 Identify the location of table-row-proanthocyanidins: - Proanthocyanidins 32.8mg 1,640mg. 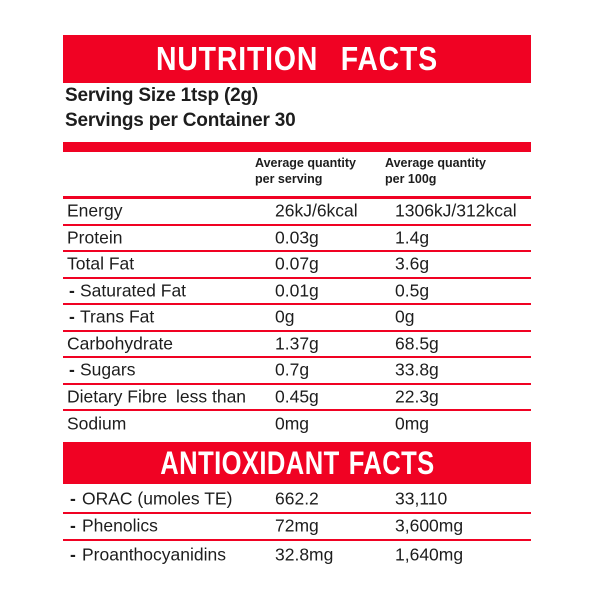
(297, 555).